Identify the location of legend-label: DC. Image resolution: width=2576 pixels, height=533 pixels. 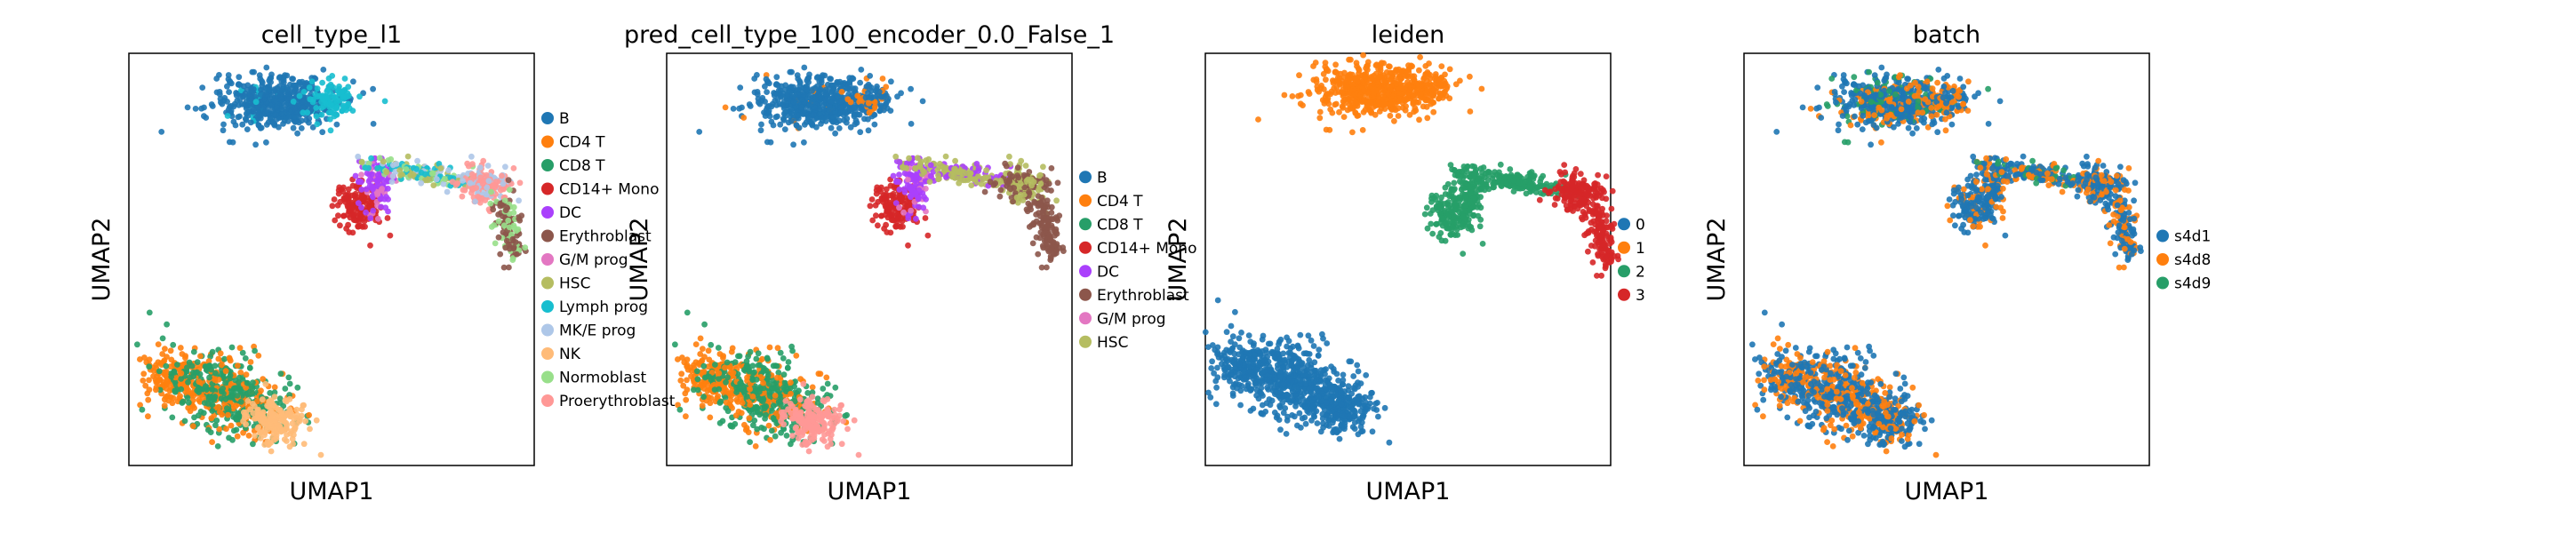
(570, 213).